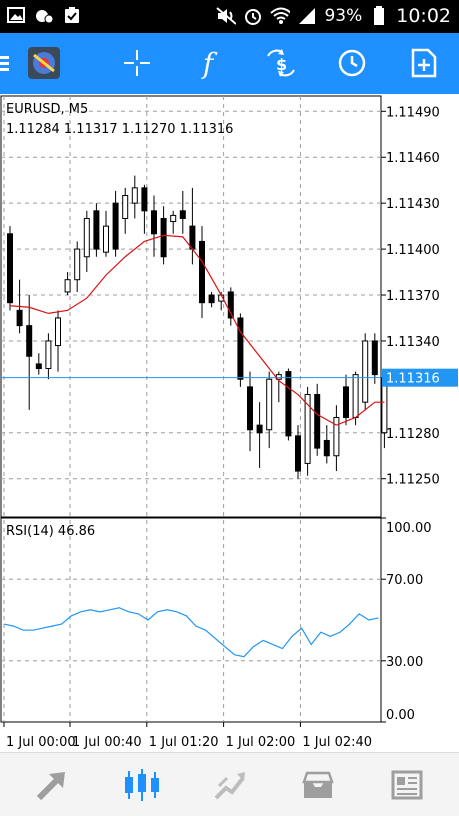 Image resolution: width=459 pixels, height=816 pixels. What do you see at coordinates (119, 129) in the screenshot?
I see `ohlc-label: 1.11284 1.11317 1.11270 1.11316` at bounding box center [119, 129].